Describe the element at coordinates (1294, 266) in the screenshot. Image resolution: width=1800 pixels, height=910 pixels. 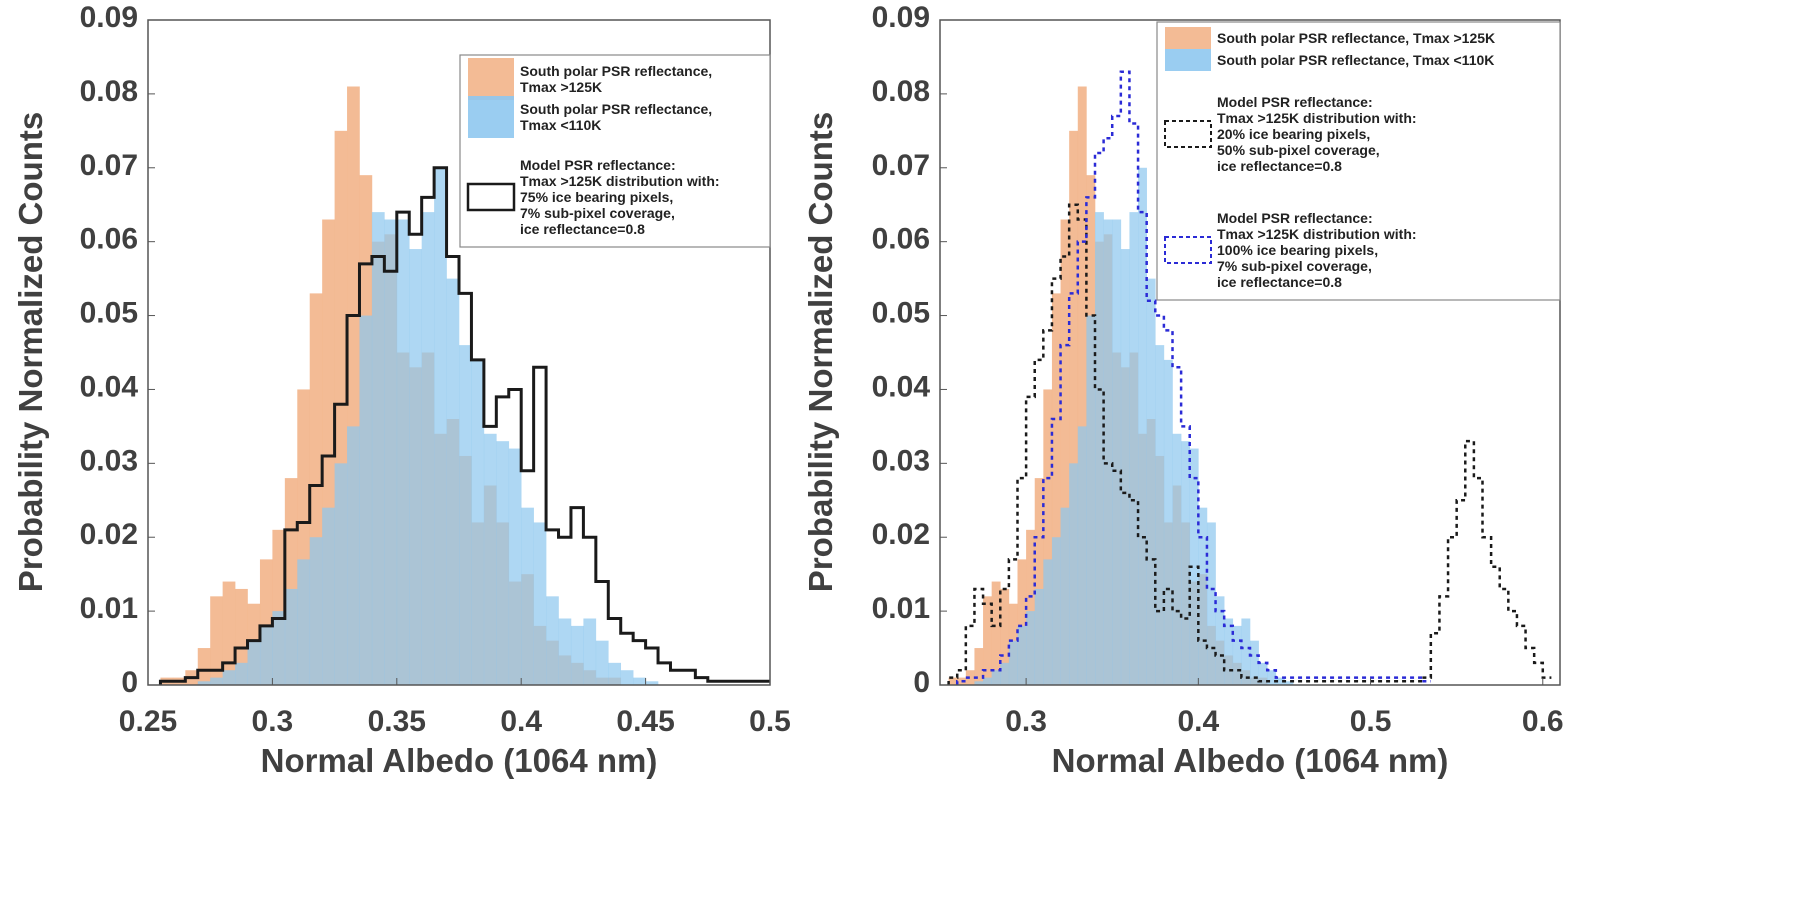
I see `legend-label: 7% sub-pixel coverage,` at that location.